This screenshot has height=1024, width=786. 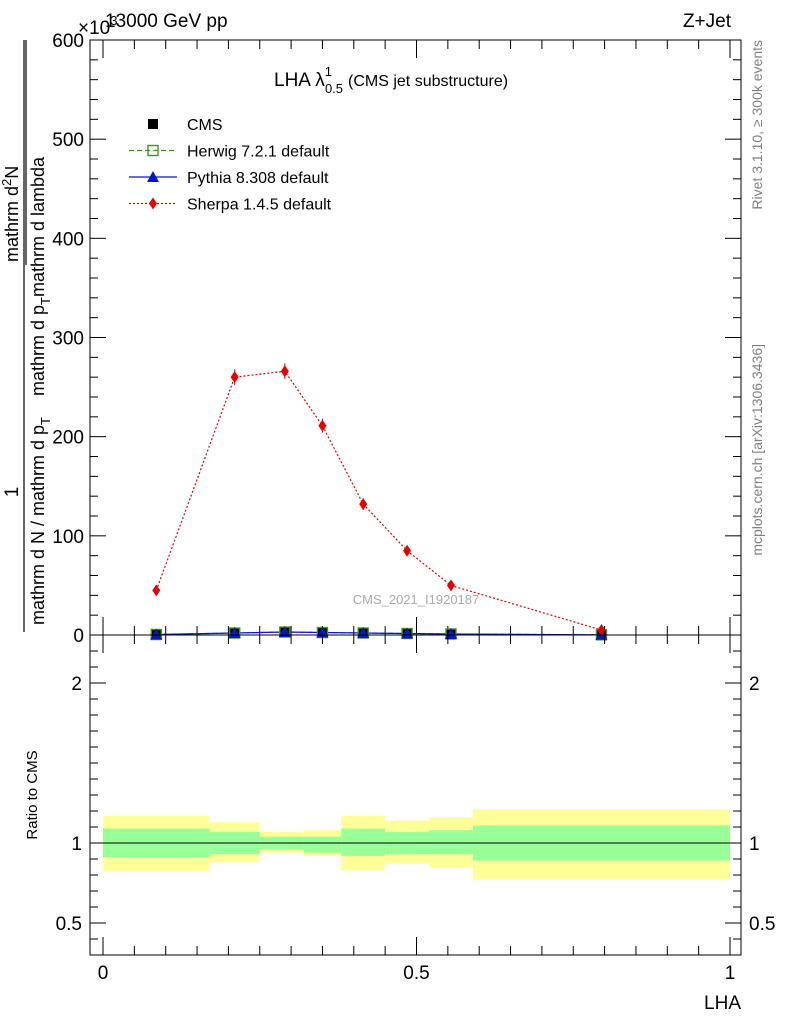 I want to click on y-label-den-text: mathrm d N / mathrm d p, so click(x=38, y=525).